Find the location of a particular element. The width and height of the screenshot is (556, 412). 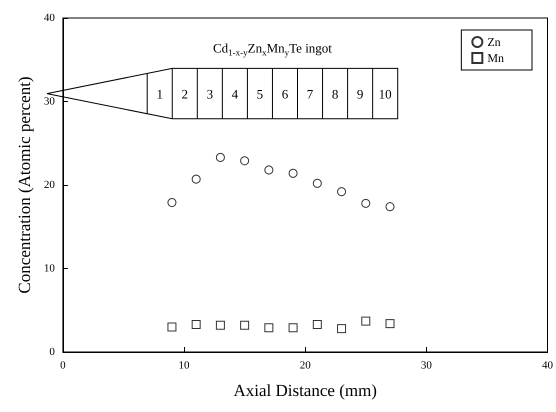

x-tick-label: 30 is located at coordinates (426, 366).